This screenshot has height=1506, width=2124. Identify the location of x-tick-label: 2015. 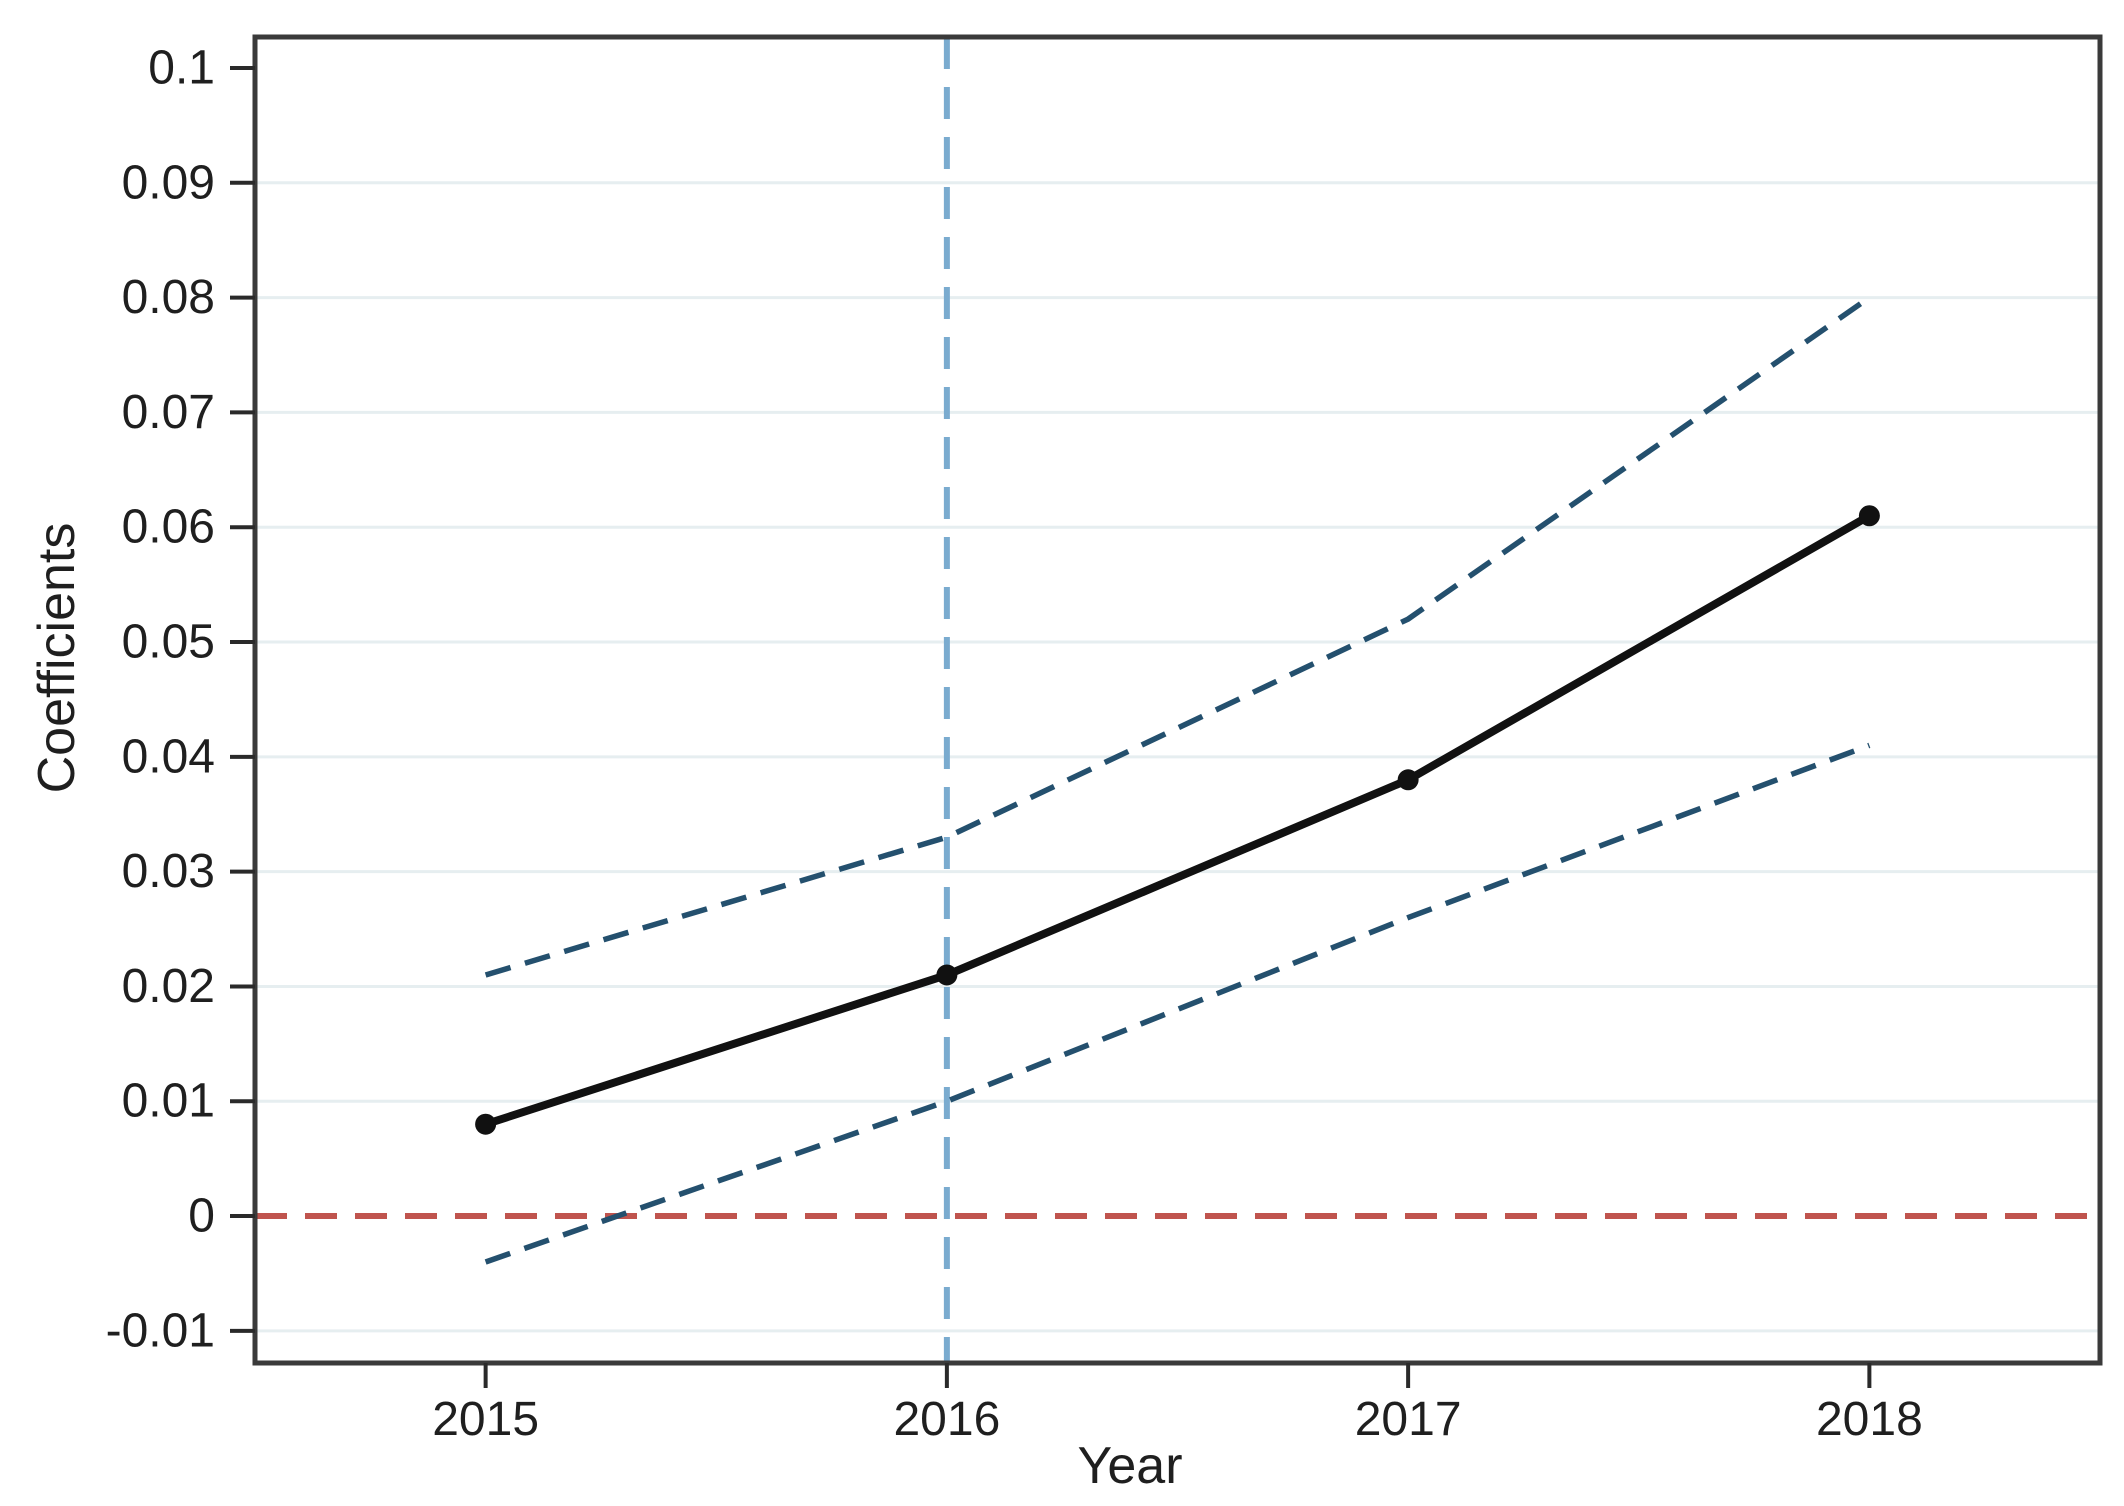
(485, 1419).